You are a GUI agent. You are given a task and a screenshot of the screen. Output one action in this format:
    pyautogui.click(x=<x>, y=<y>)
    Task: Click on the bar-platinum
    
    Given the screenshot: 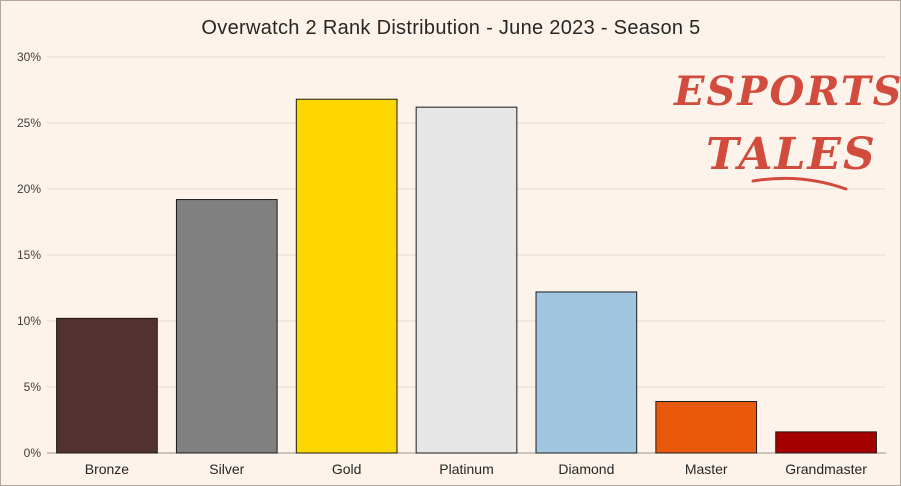 What is the action you would take?
    pyautogui.click(x=466, y=280)
    